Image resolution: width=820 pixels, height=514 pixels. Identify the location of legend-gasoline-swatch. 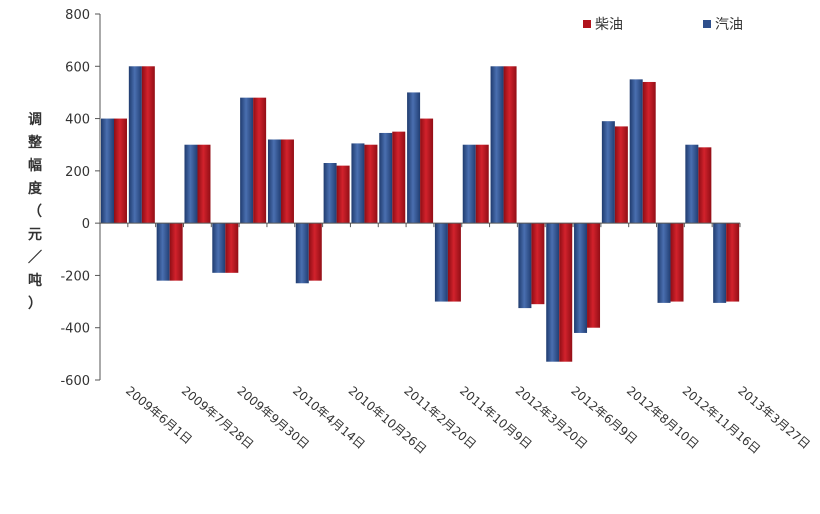
(707, 24).